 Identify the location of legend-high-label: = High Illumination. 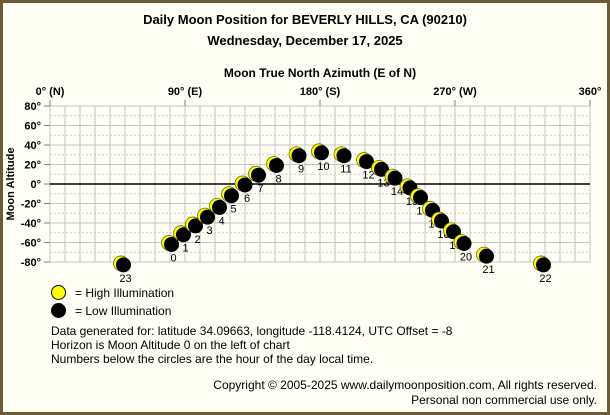
(125, 292).